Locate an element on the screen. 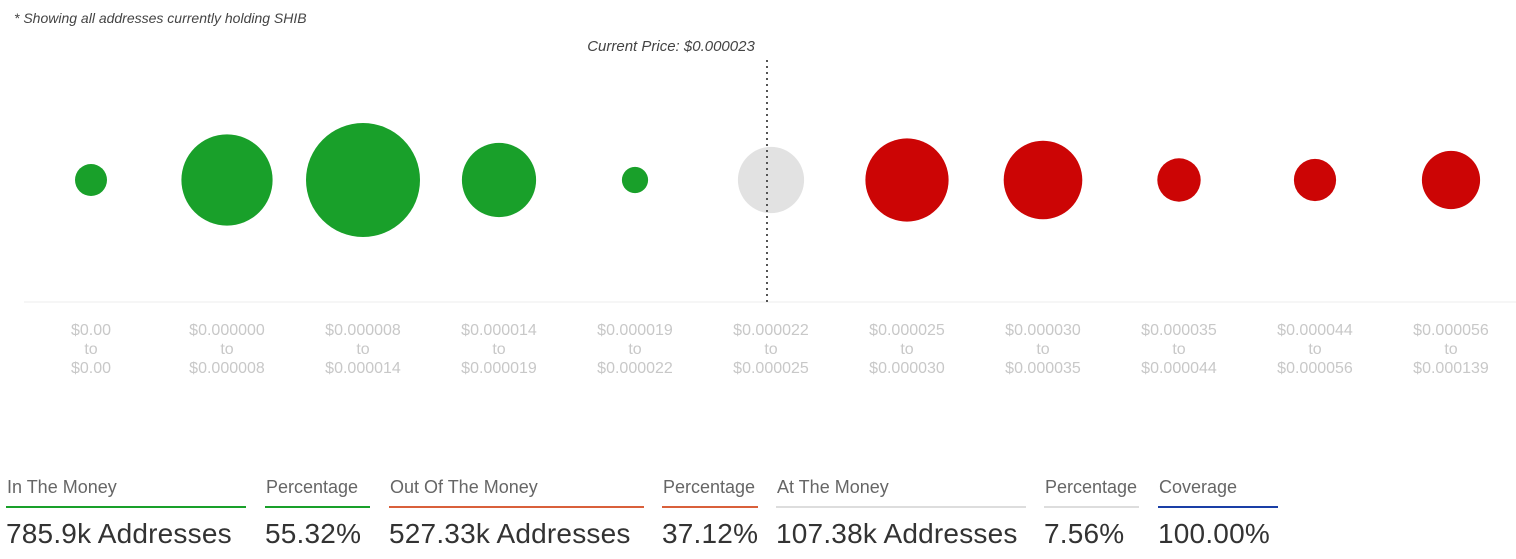 The width and height of the screenshot is (1516, 559). range-label: $0.000022 to $0.000025 is located at coordinates (771, 349).